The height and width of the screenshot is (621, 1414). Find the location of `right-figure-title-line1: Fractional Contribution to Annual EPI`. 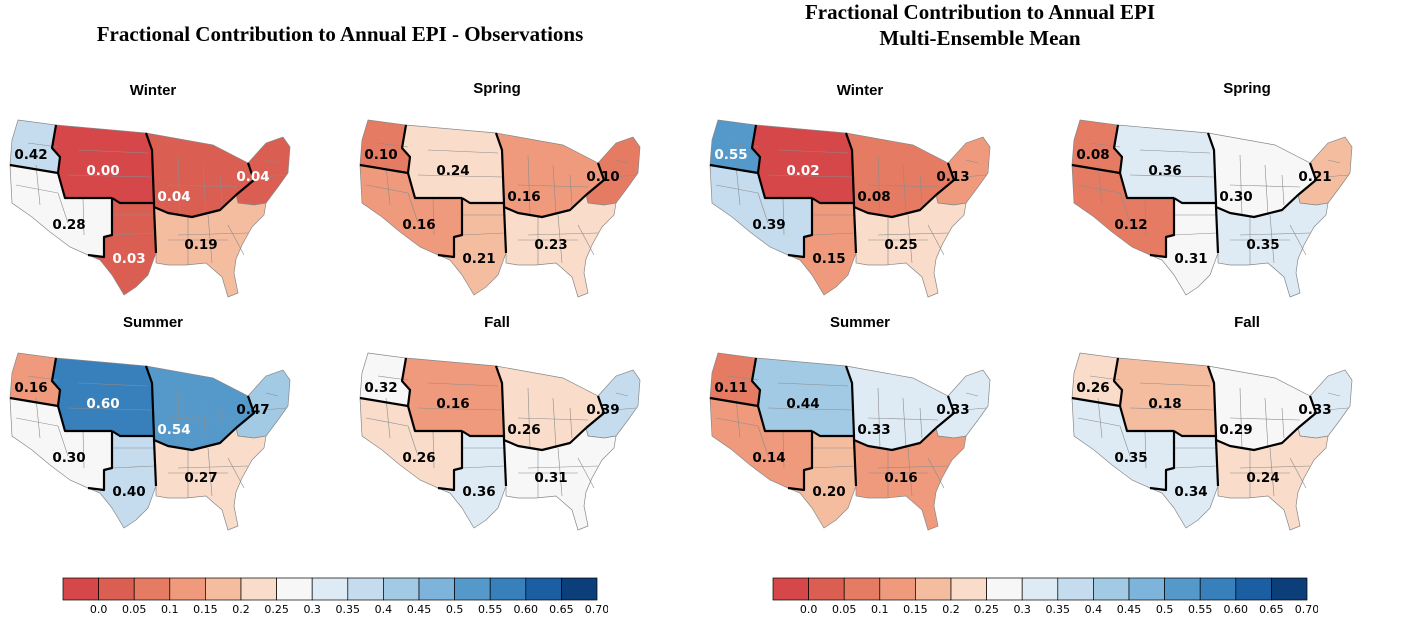

right-figure-title-line1: Fractional Contribution to Annual EPI is located at coordinates (980, 12).